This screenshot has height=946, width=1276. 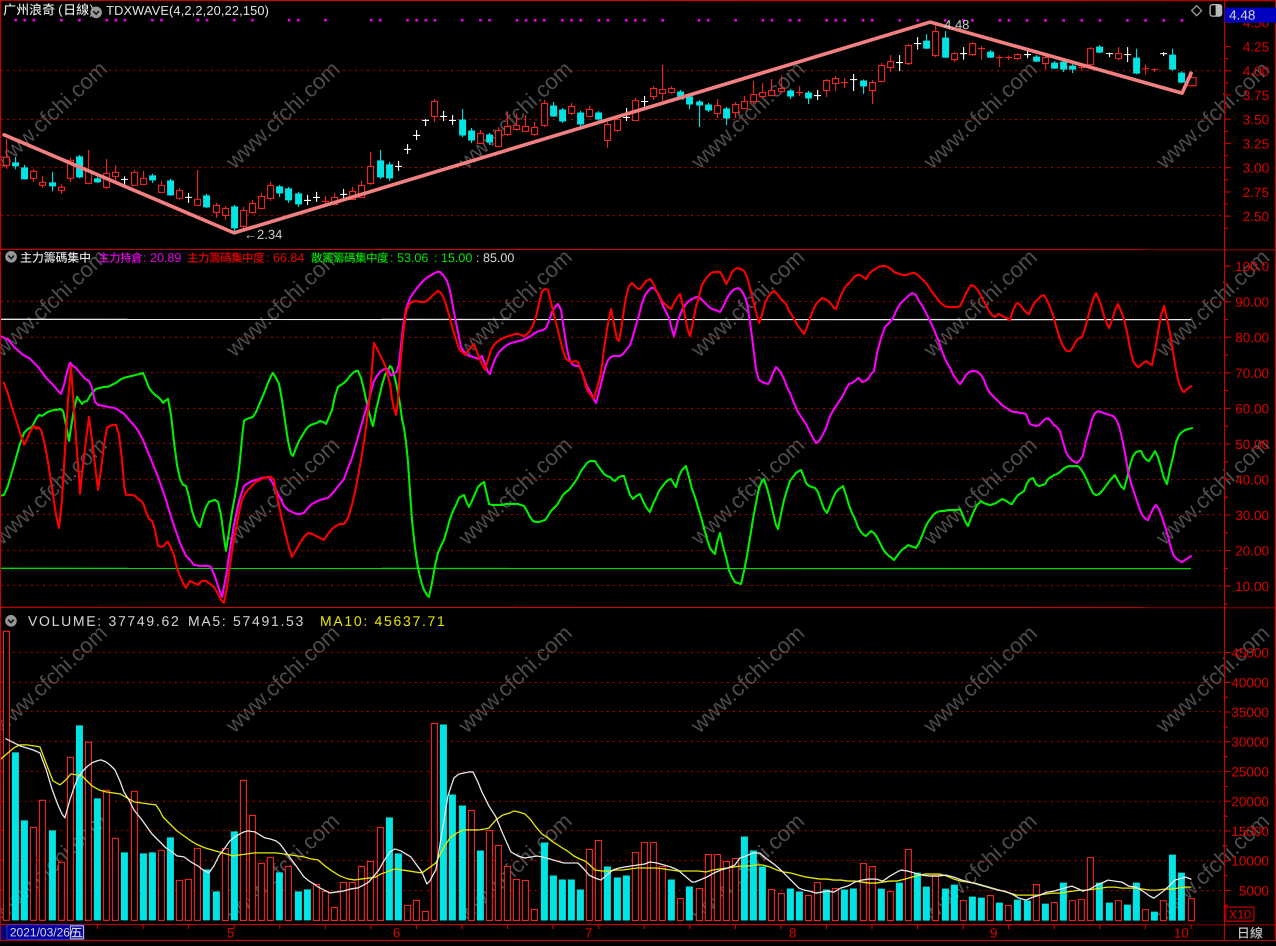 What do you see at coordinates (793, 933) in the screenshot?
I see `svg-text: 8` at bounding box center [793, 933].